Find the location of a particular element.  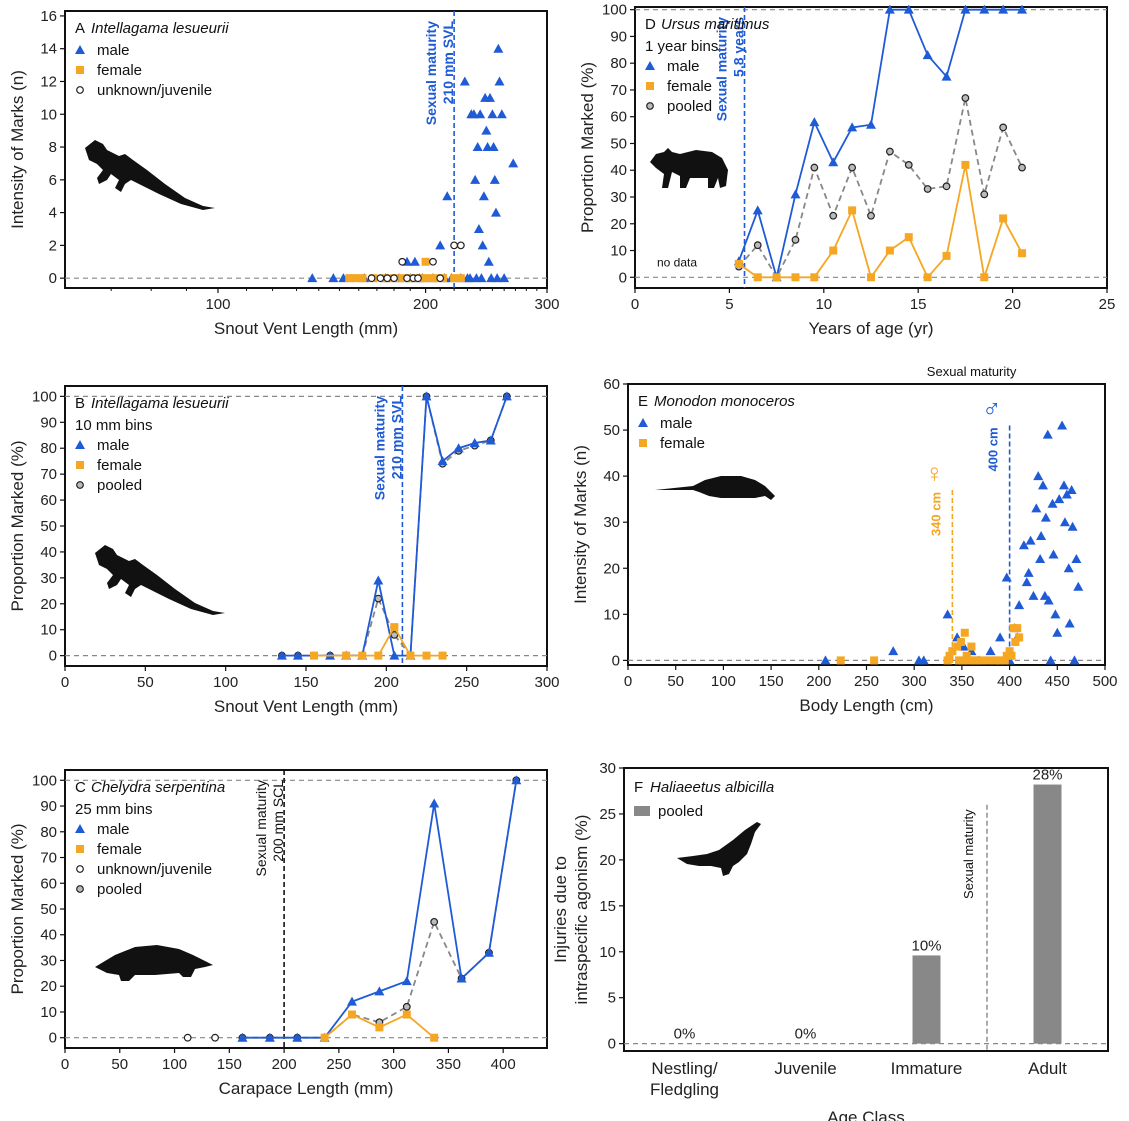

y-tick-label: 5 is located at coordinates (612, 998).